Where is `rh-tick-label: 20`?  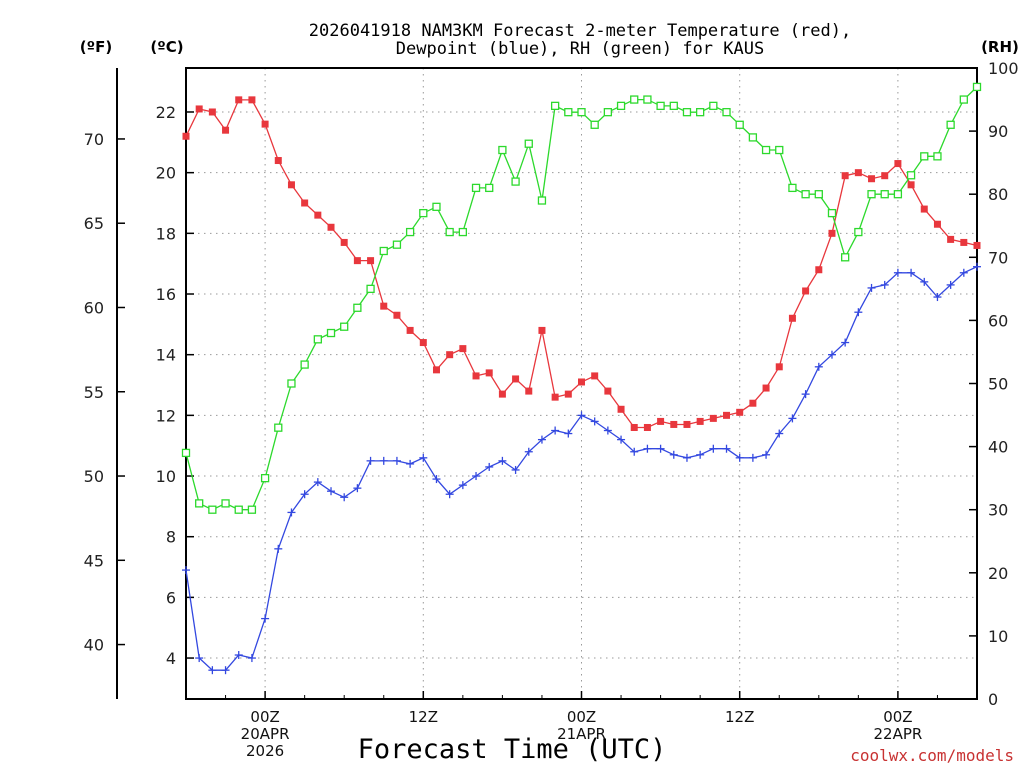
rh-tick-label: 20 is located at coordinates (998, 573).